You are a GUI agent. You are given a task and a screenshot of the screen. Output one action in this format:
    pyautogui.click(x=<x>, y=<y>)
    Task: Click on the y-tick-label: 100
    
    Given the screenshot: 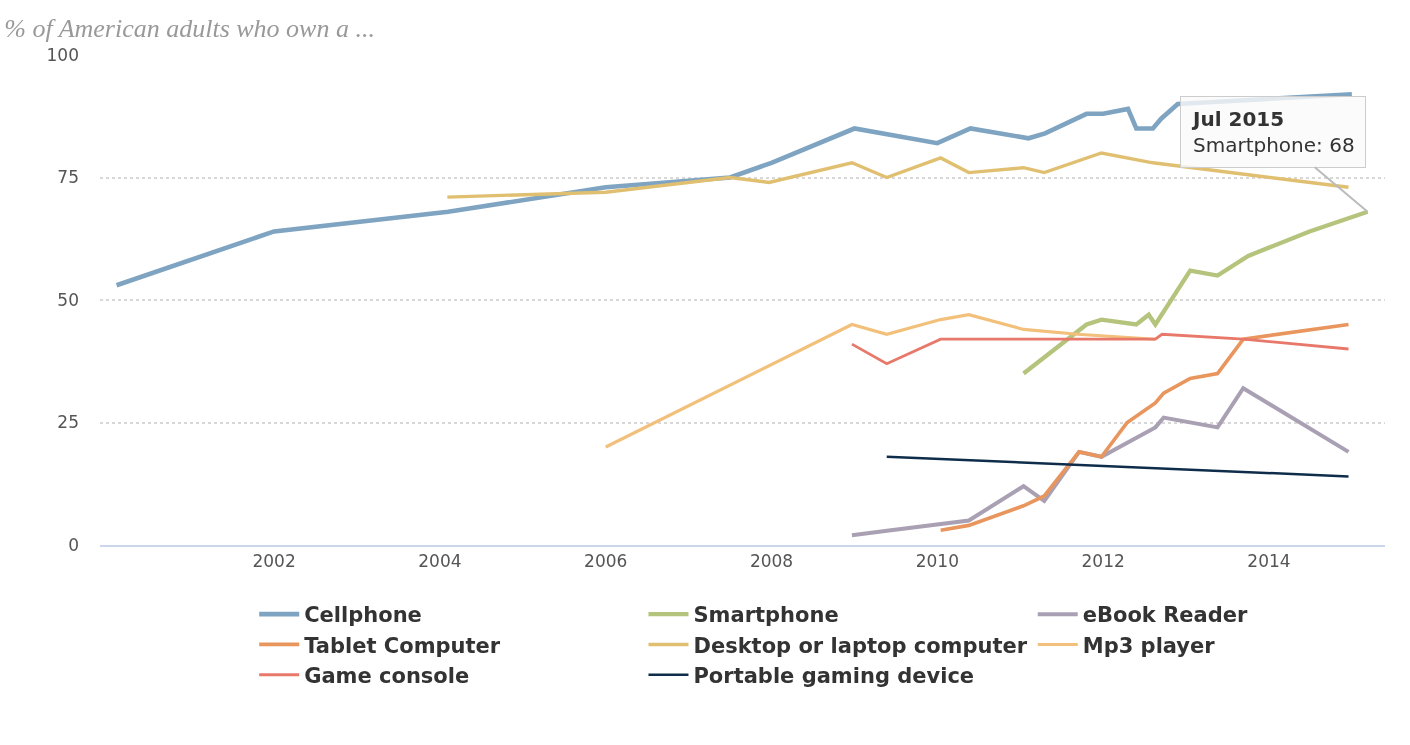 What is the action you would take?
    pyautogui.click(x=62, y=54)
    